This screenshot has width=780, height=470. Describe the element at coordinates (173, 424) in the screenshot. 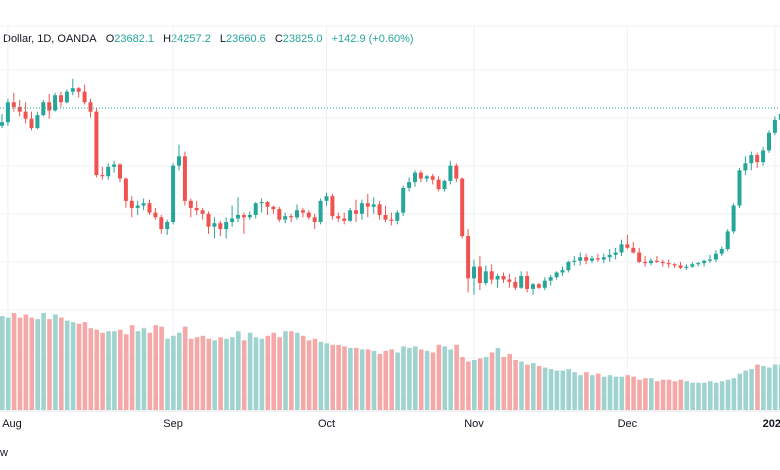

I see `x-tick-label: Sep` at that location.